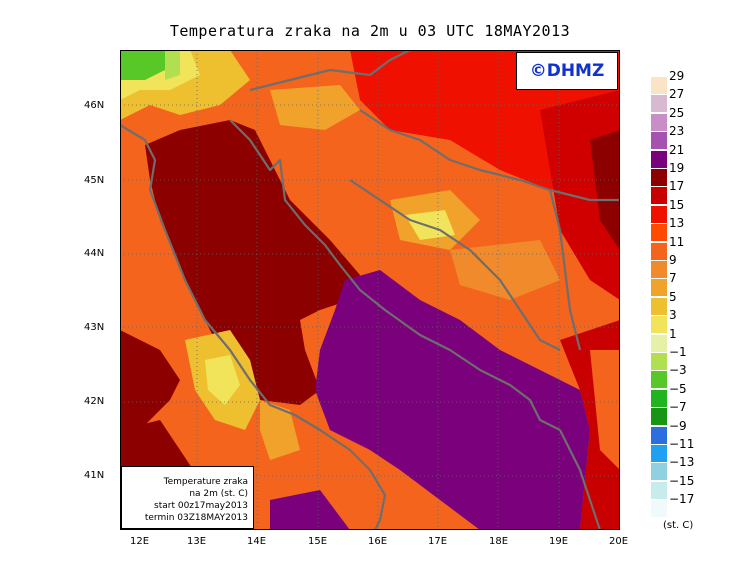  Describe the element at coordinates (673, 333) in the screenshot. I see `legend-label: 1` at that location.